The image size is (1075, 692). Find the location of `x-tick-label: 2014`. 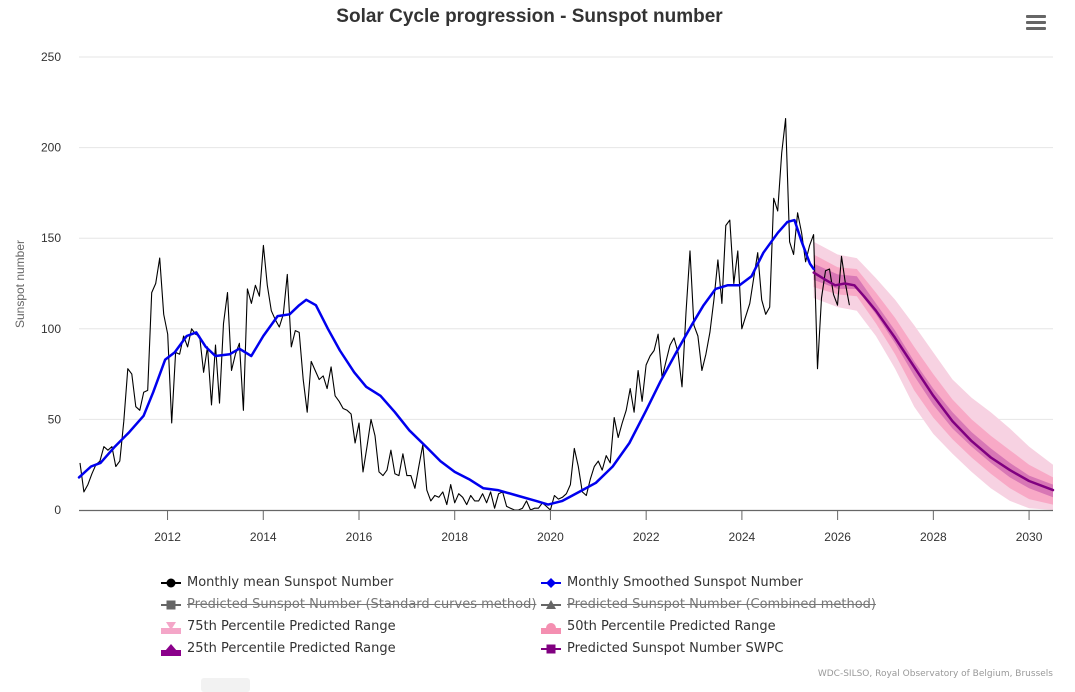

x-tick-label: 2014 is located at coordinates (263, 537).